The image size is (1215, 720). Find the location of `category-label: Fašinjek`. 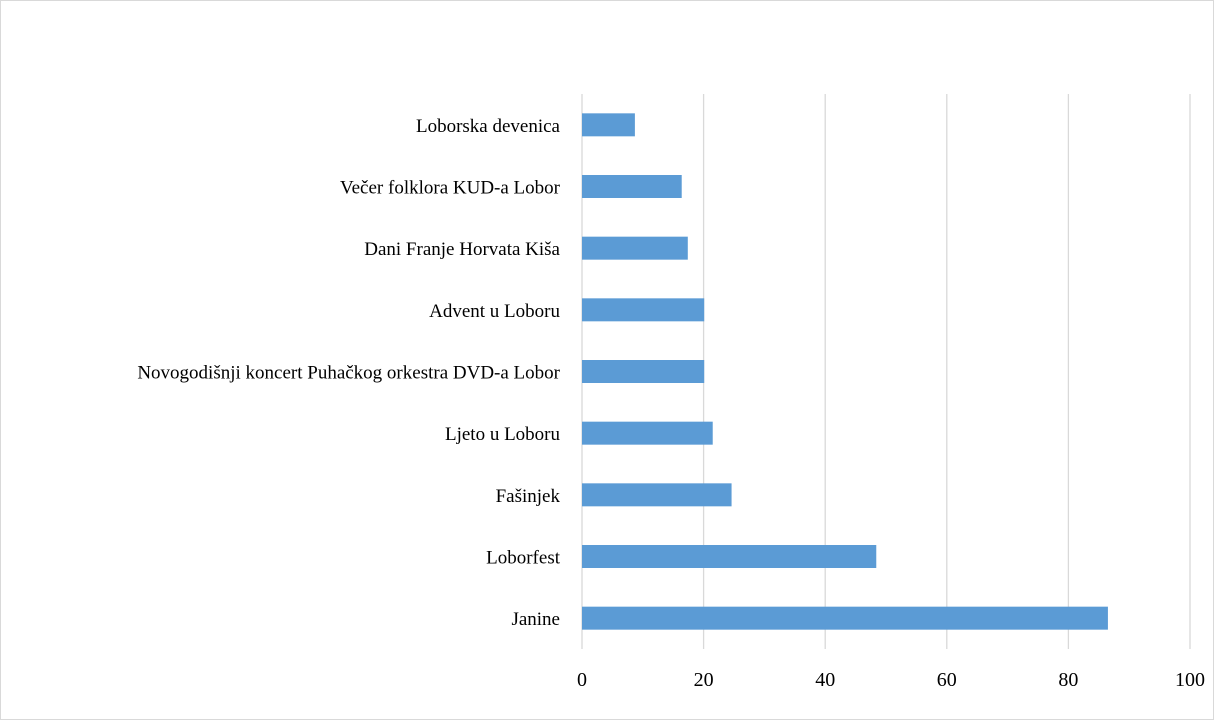

category-label: Fašinjek is located at coordinates (528, 496).